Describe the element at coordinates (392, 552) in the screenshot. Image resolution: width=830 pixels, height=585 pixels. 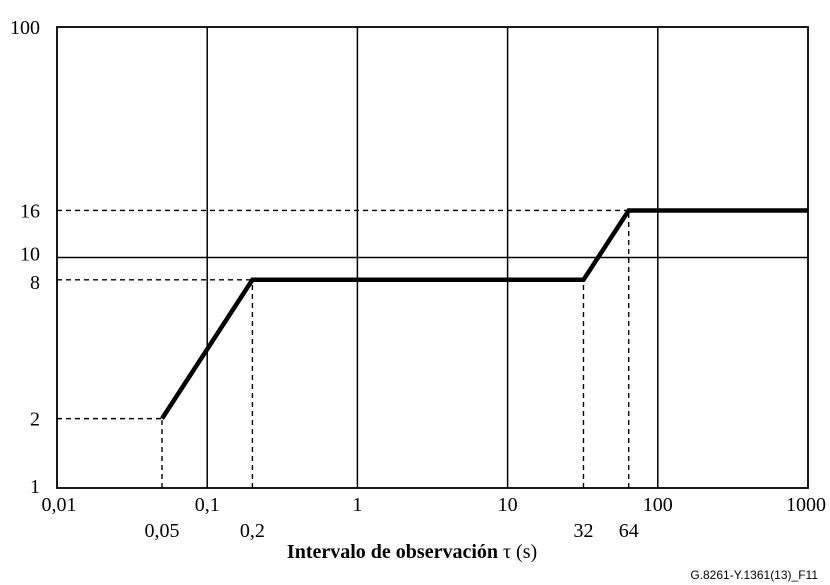
I see `x-axis-label: Intervalo de observación` at that location.